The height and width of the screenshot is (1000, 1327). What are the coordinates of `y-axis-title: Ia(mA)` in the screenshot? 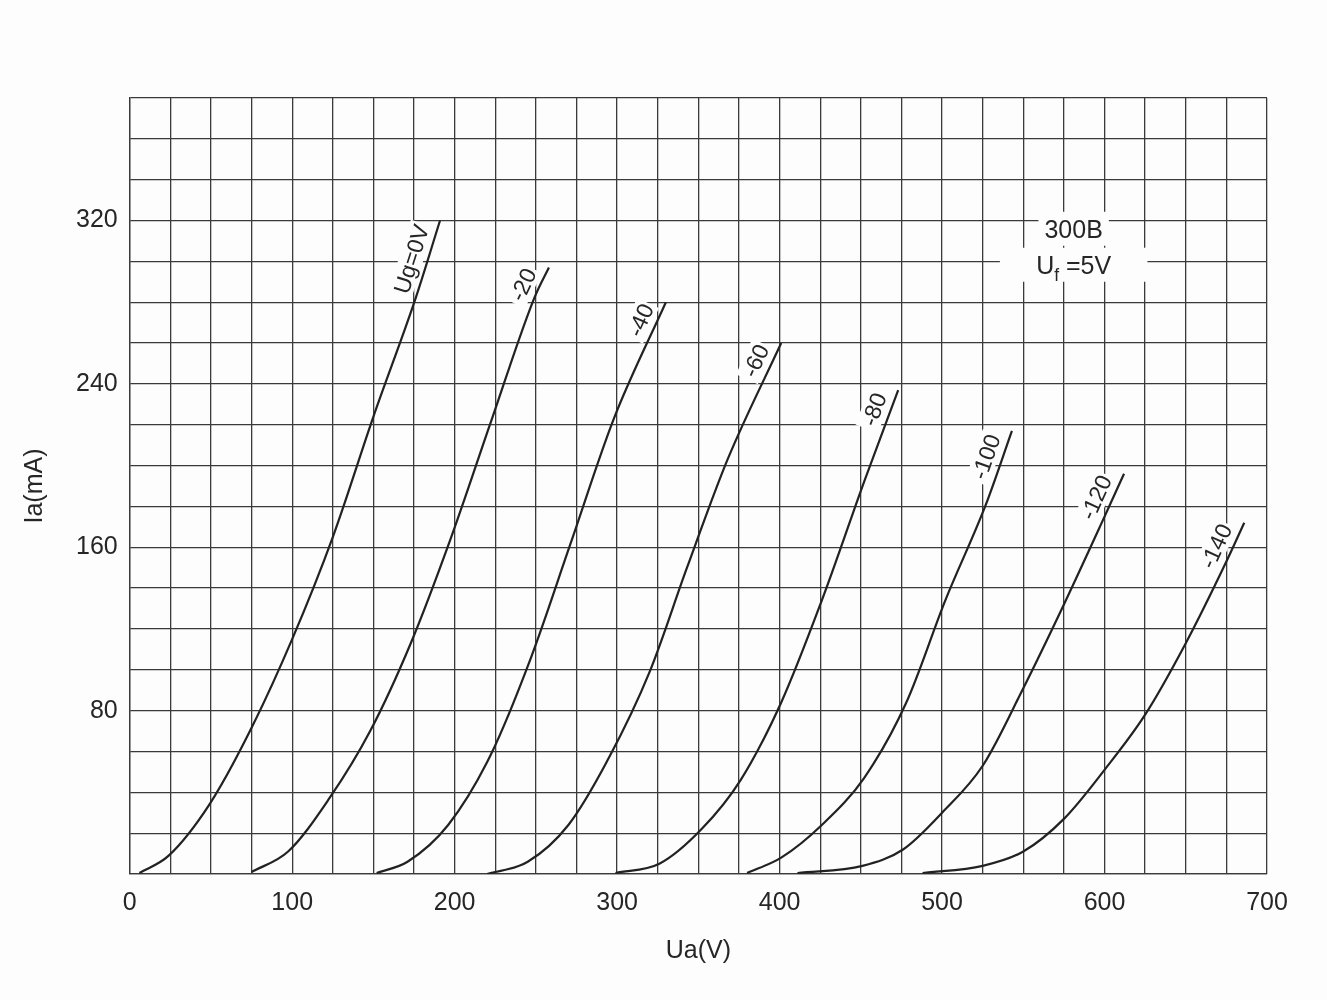 It's located at (32, 486).